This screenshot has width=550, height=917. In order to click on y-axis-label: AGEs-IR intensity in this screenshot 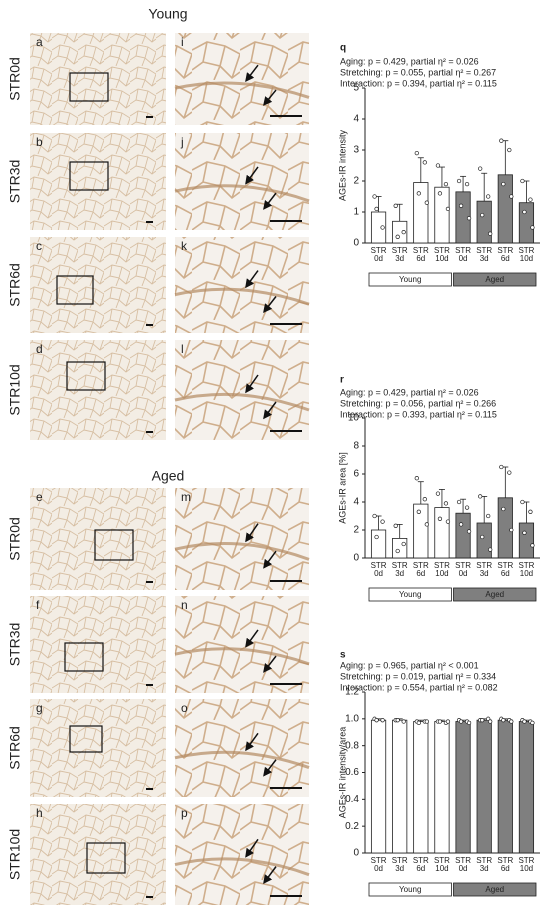, I will do `click(342, 165)`.